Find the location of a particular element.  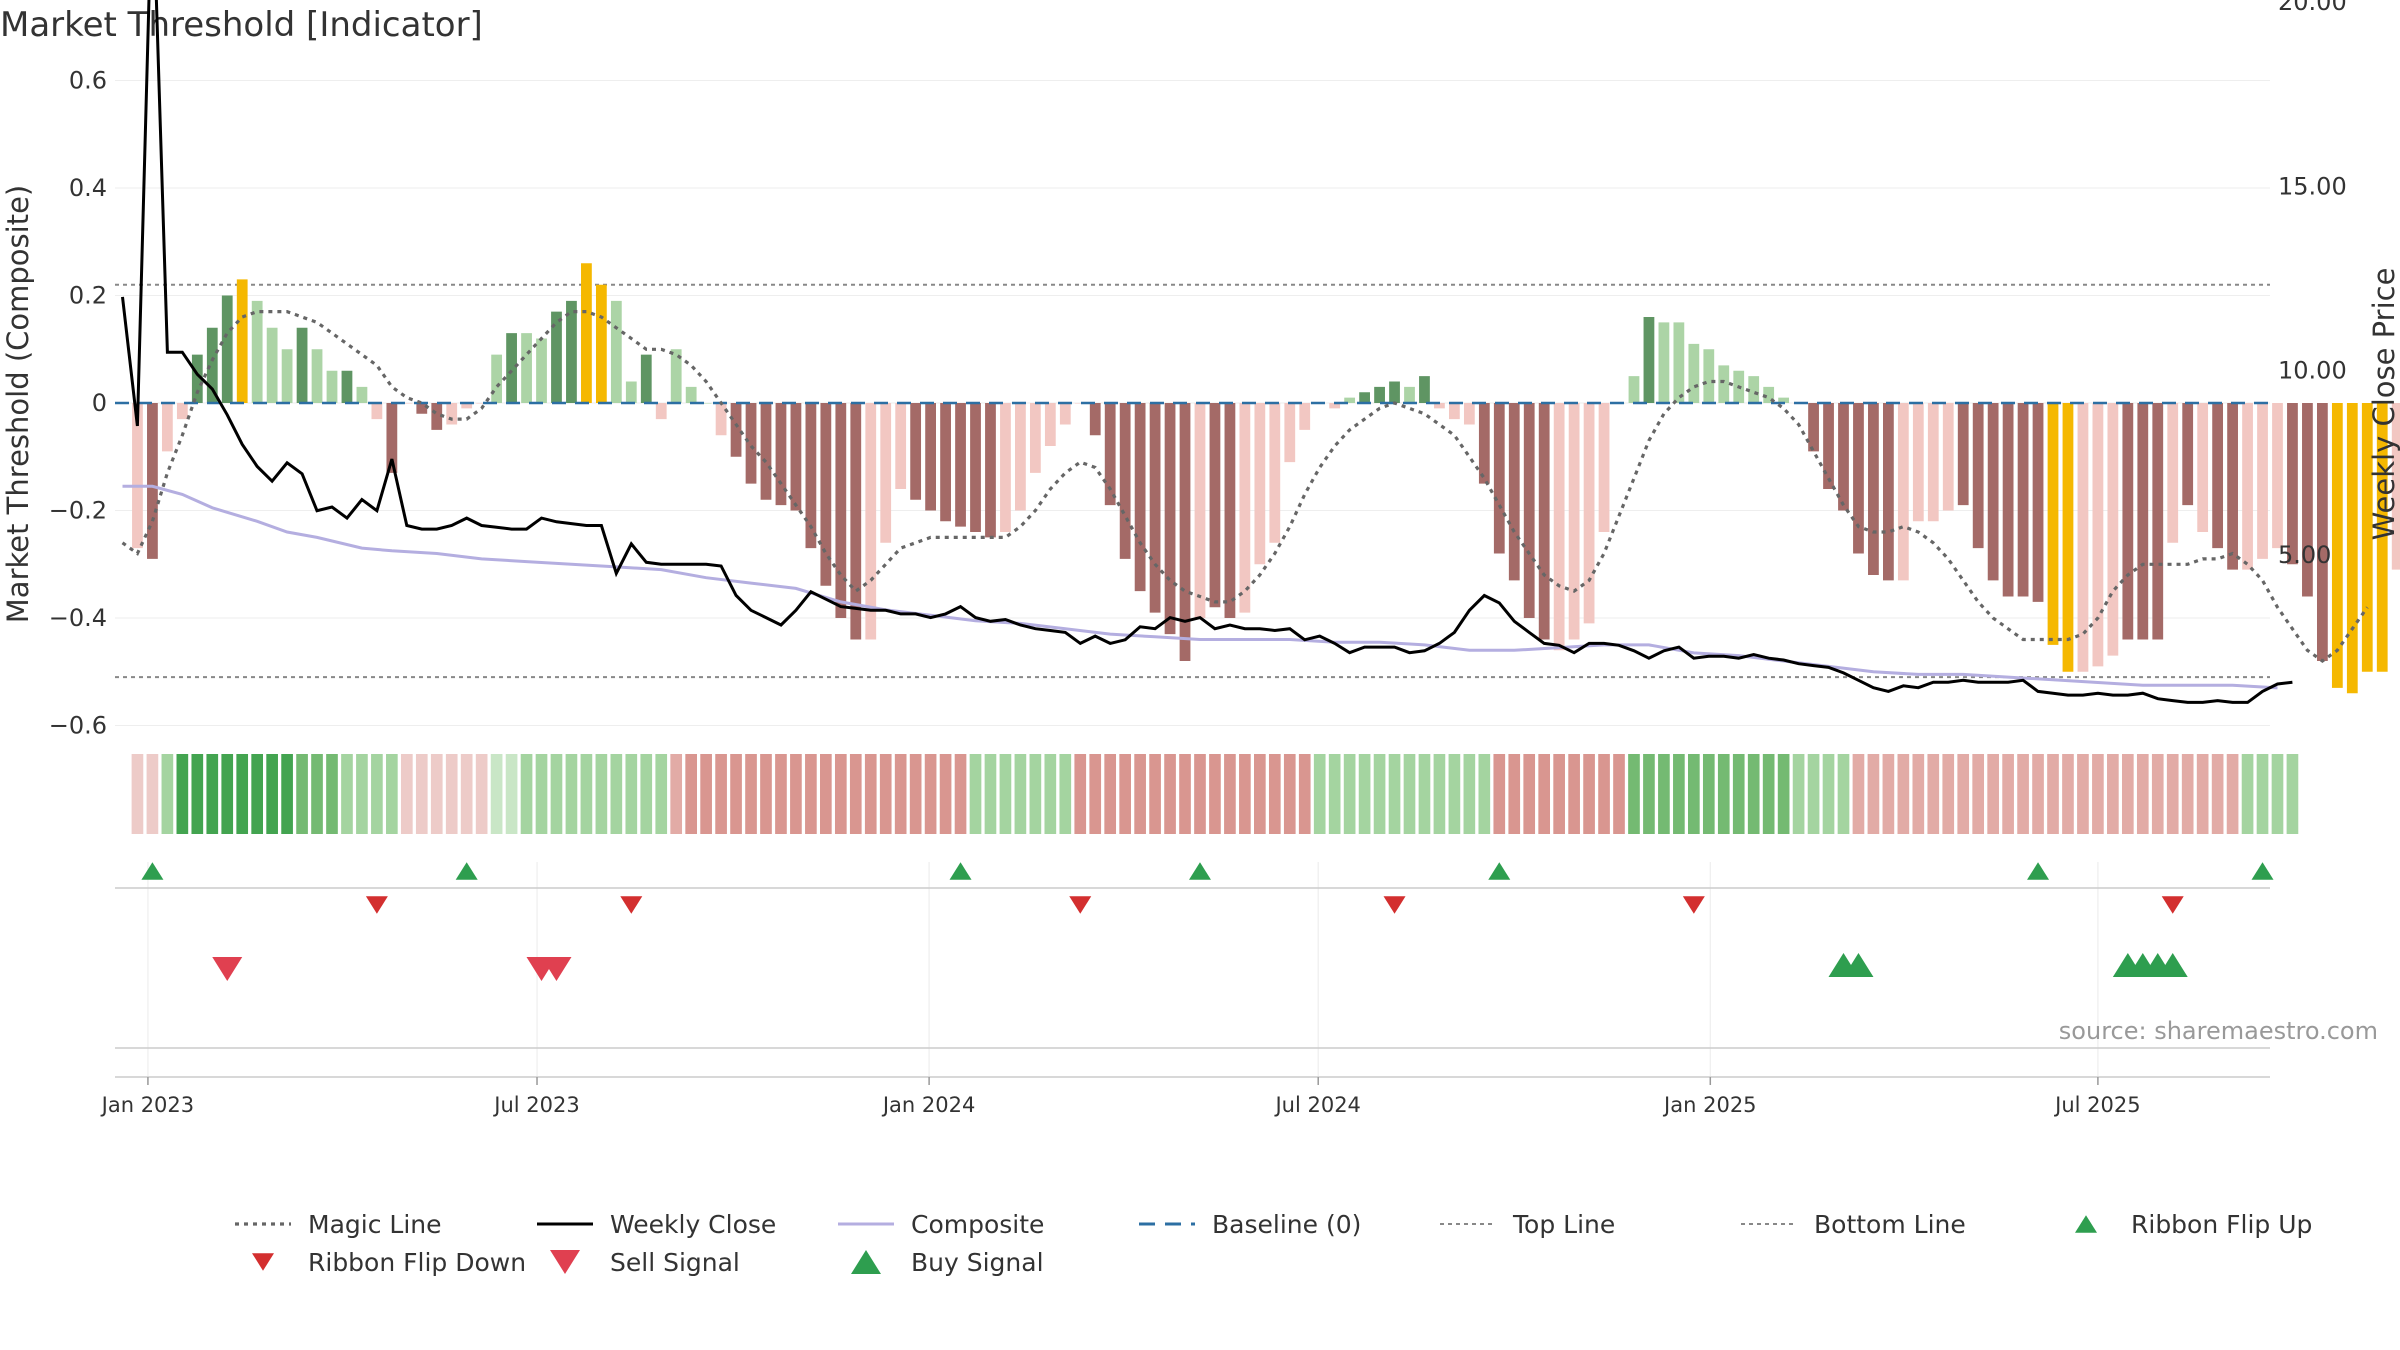

y2-tick-label: 10.00 is located at coordinates (2312, 371).